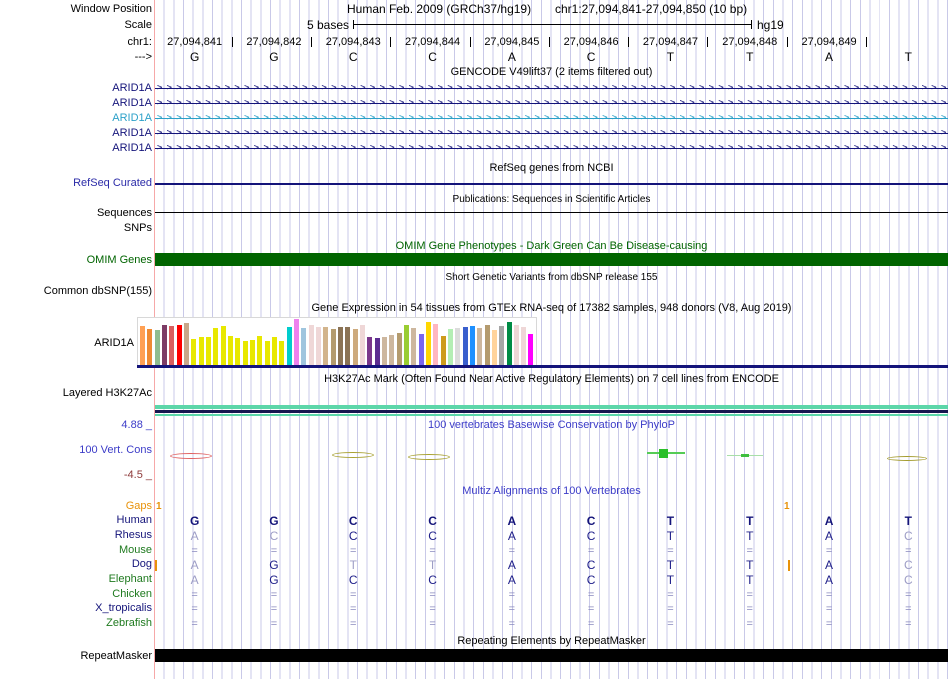 The width and height of the screenshot is (950, 679). What do you see at coordinates (132, 133) in the screenshot?
I see `gene-label-arid1a-4: ARID1A` at bounding box center [132, 133].